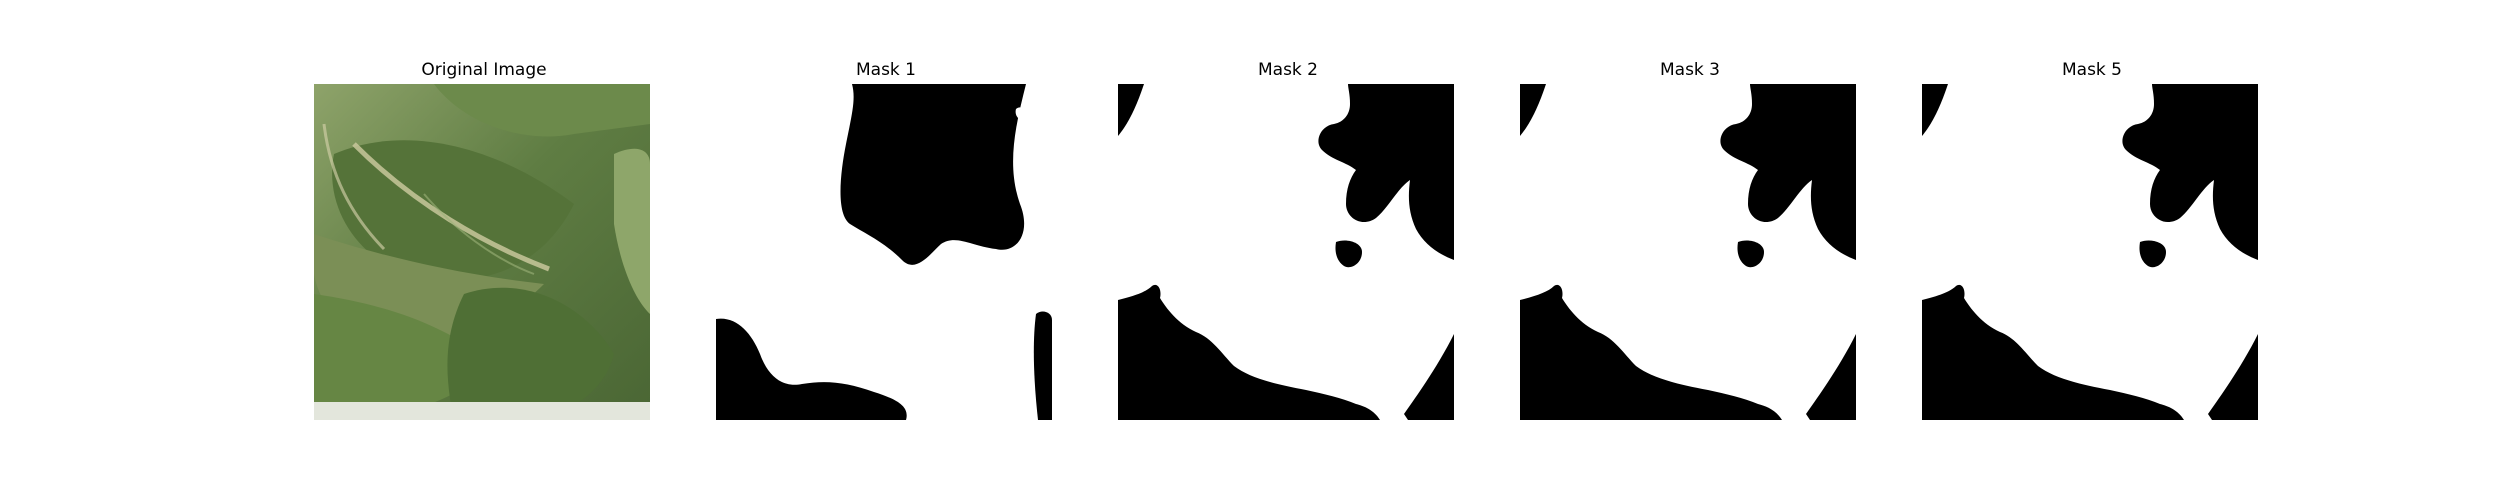 The height and width of the screenshot is (500, 2500). I want to click on original-image, so click(482, 252).